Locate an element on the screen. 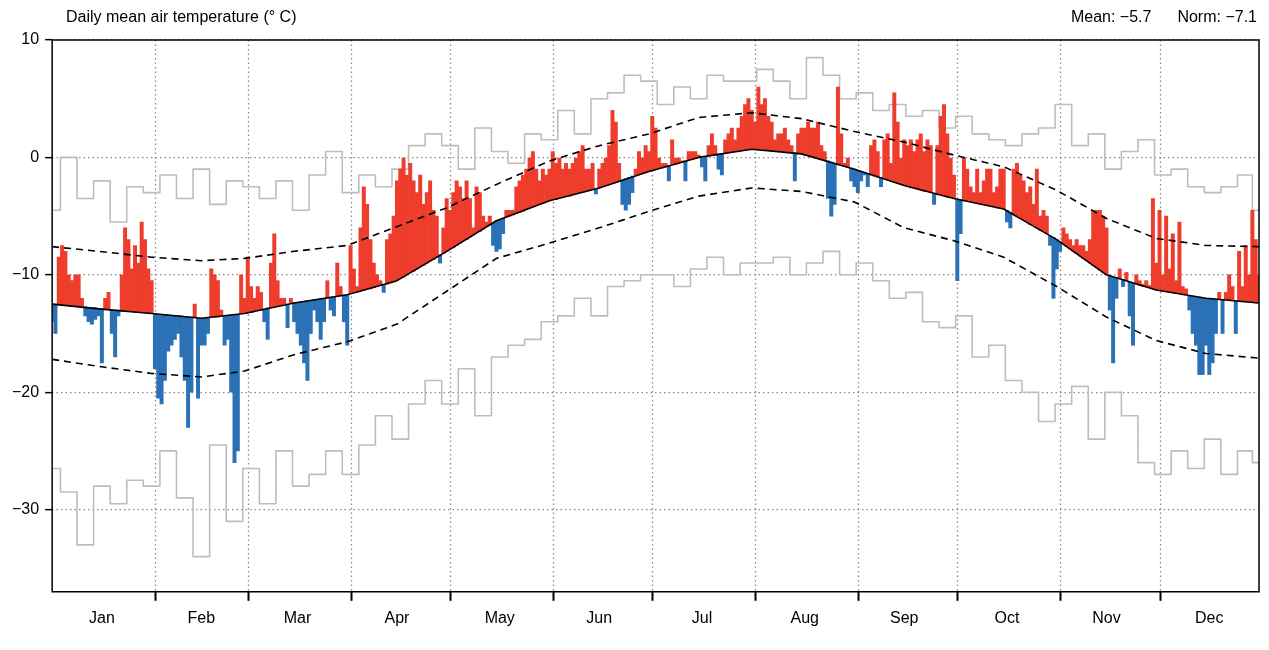 This screenshot has width=1269, height=650. x-tick-label: Feb is located at coordinates (201, 617).